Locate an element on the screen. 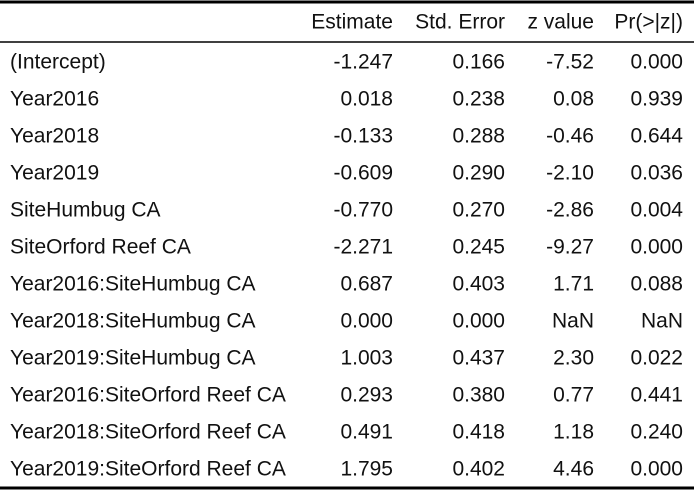  cell-value: 1.003 is located at coordinates (366, 358).